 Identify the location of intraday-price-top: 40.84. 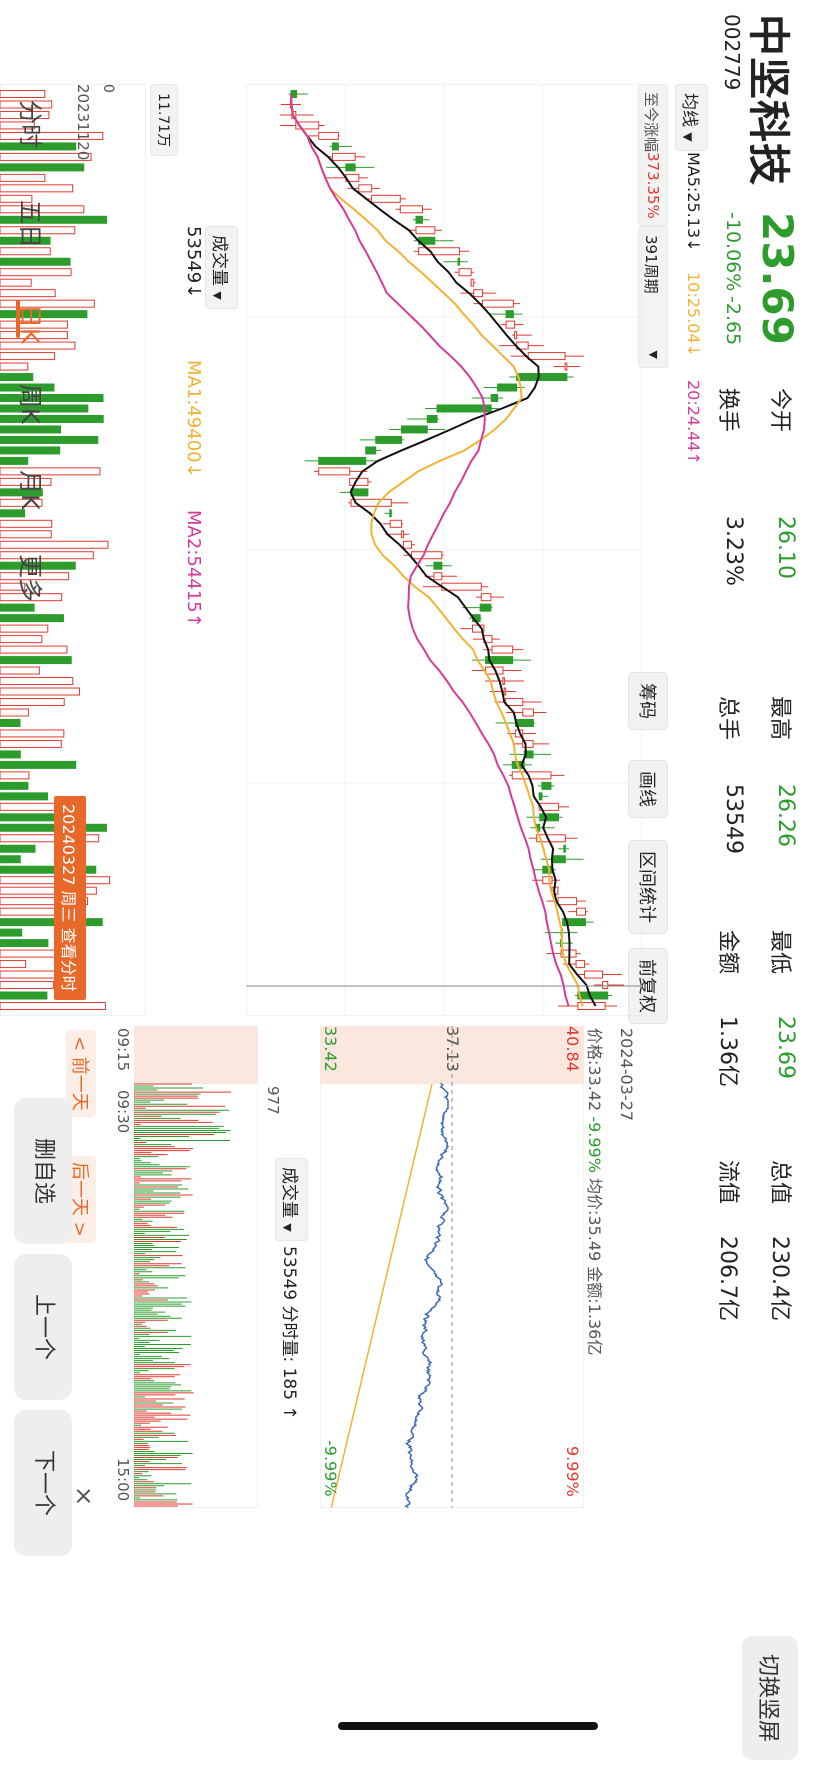
(572, 1049).